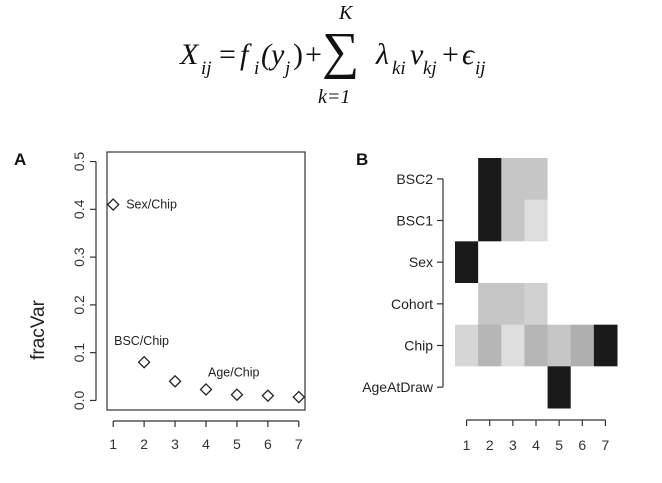 The image size is (662, 483). Describe the element at coordinates (79, 257) in the screenshot. I see `panel-a-y-tick-label: 0.3` at that location.